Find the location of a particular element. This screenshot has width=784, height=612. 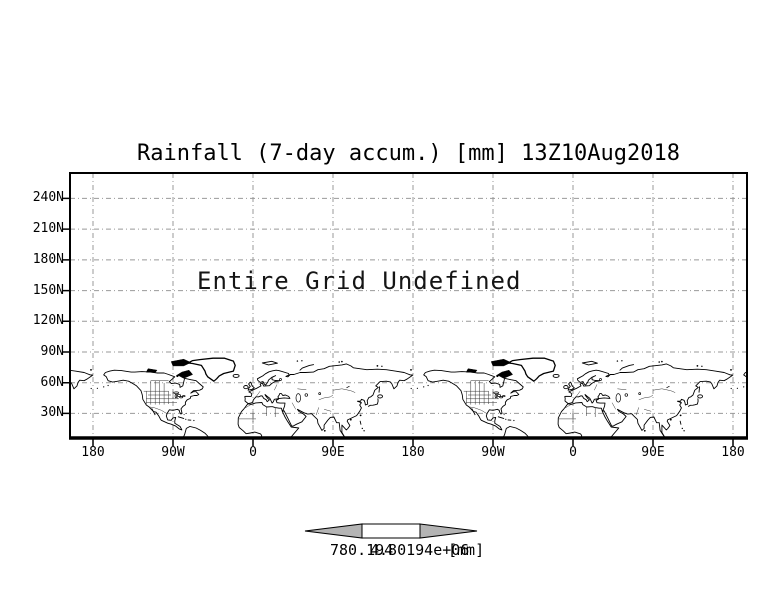

y-tick-label: 150N is located at coordinates (48, 290).